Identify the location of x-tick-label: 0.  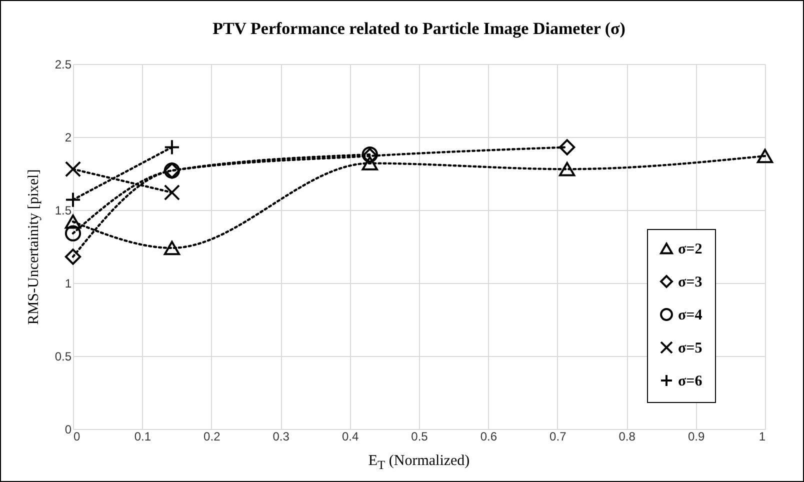
(77, 437).